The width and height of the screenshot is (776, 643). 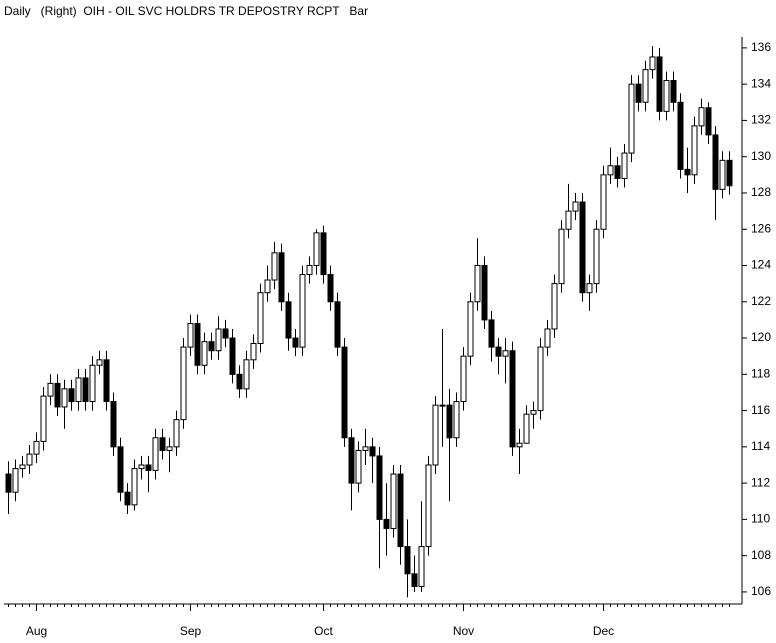 I want to click on y-tick-label: 122, so click(x=761, y=301).